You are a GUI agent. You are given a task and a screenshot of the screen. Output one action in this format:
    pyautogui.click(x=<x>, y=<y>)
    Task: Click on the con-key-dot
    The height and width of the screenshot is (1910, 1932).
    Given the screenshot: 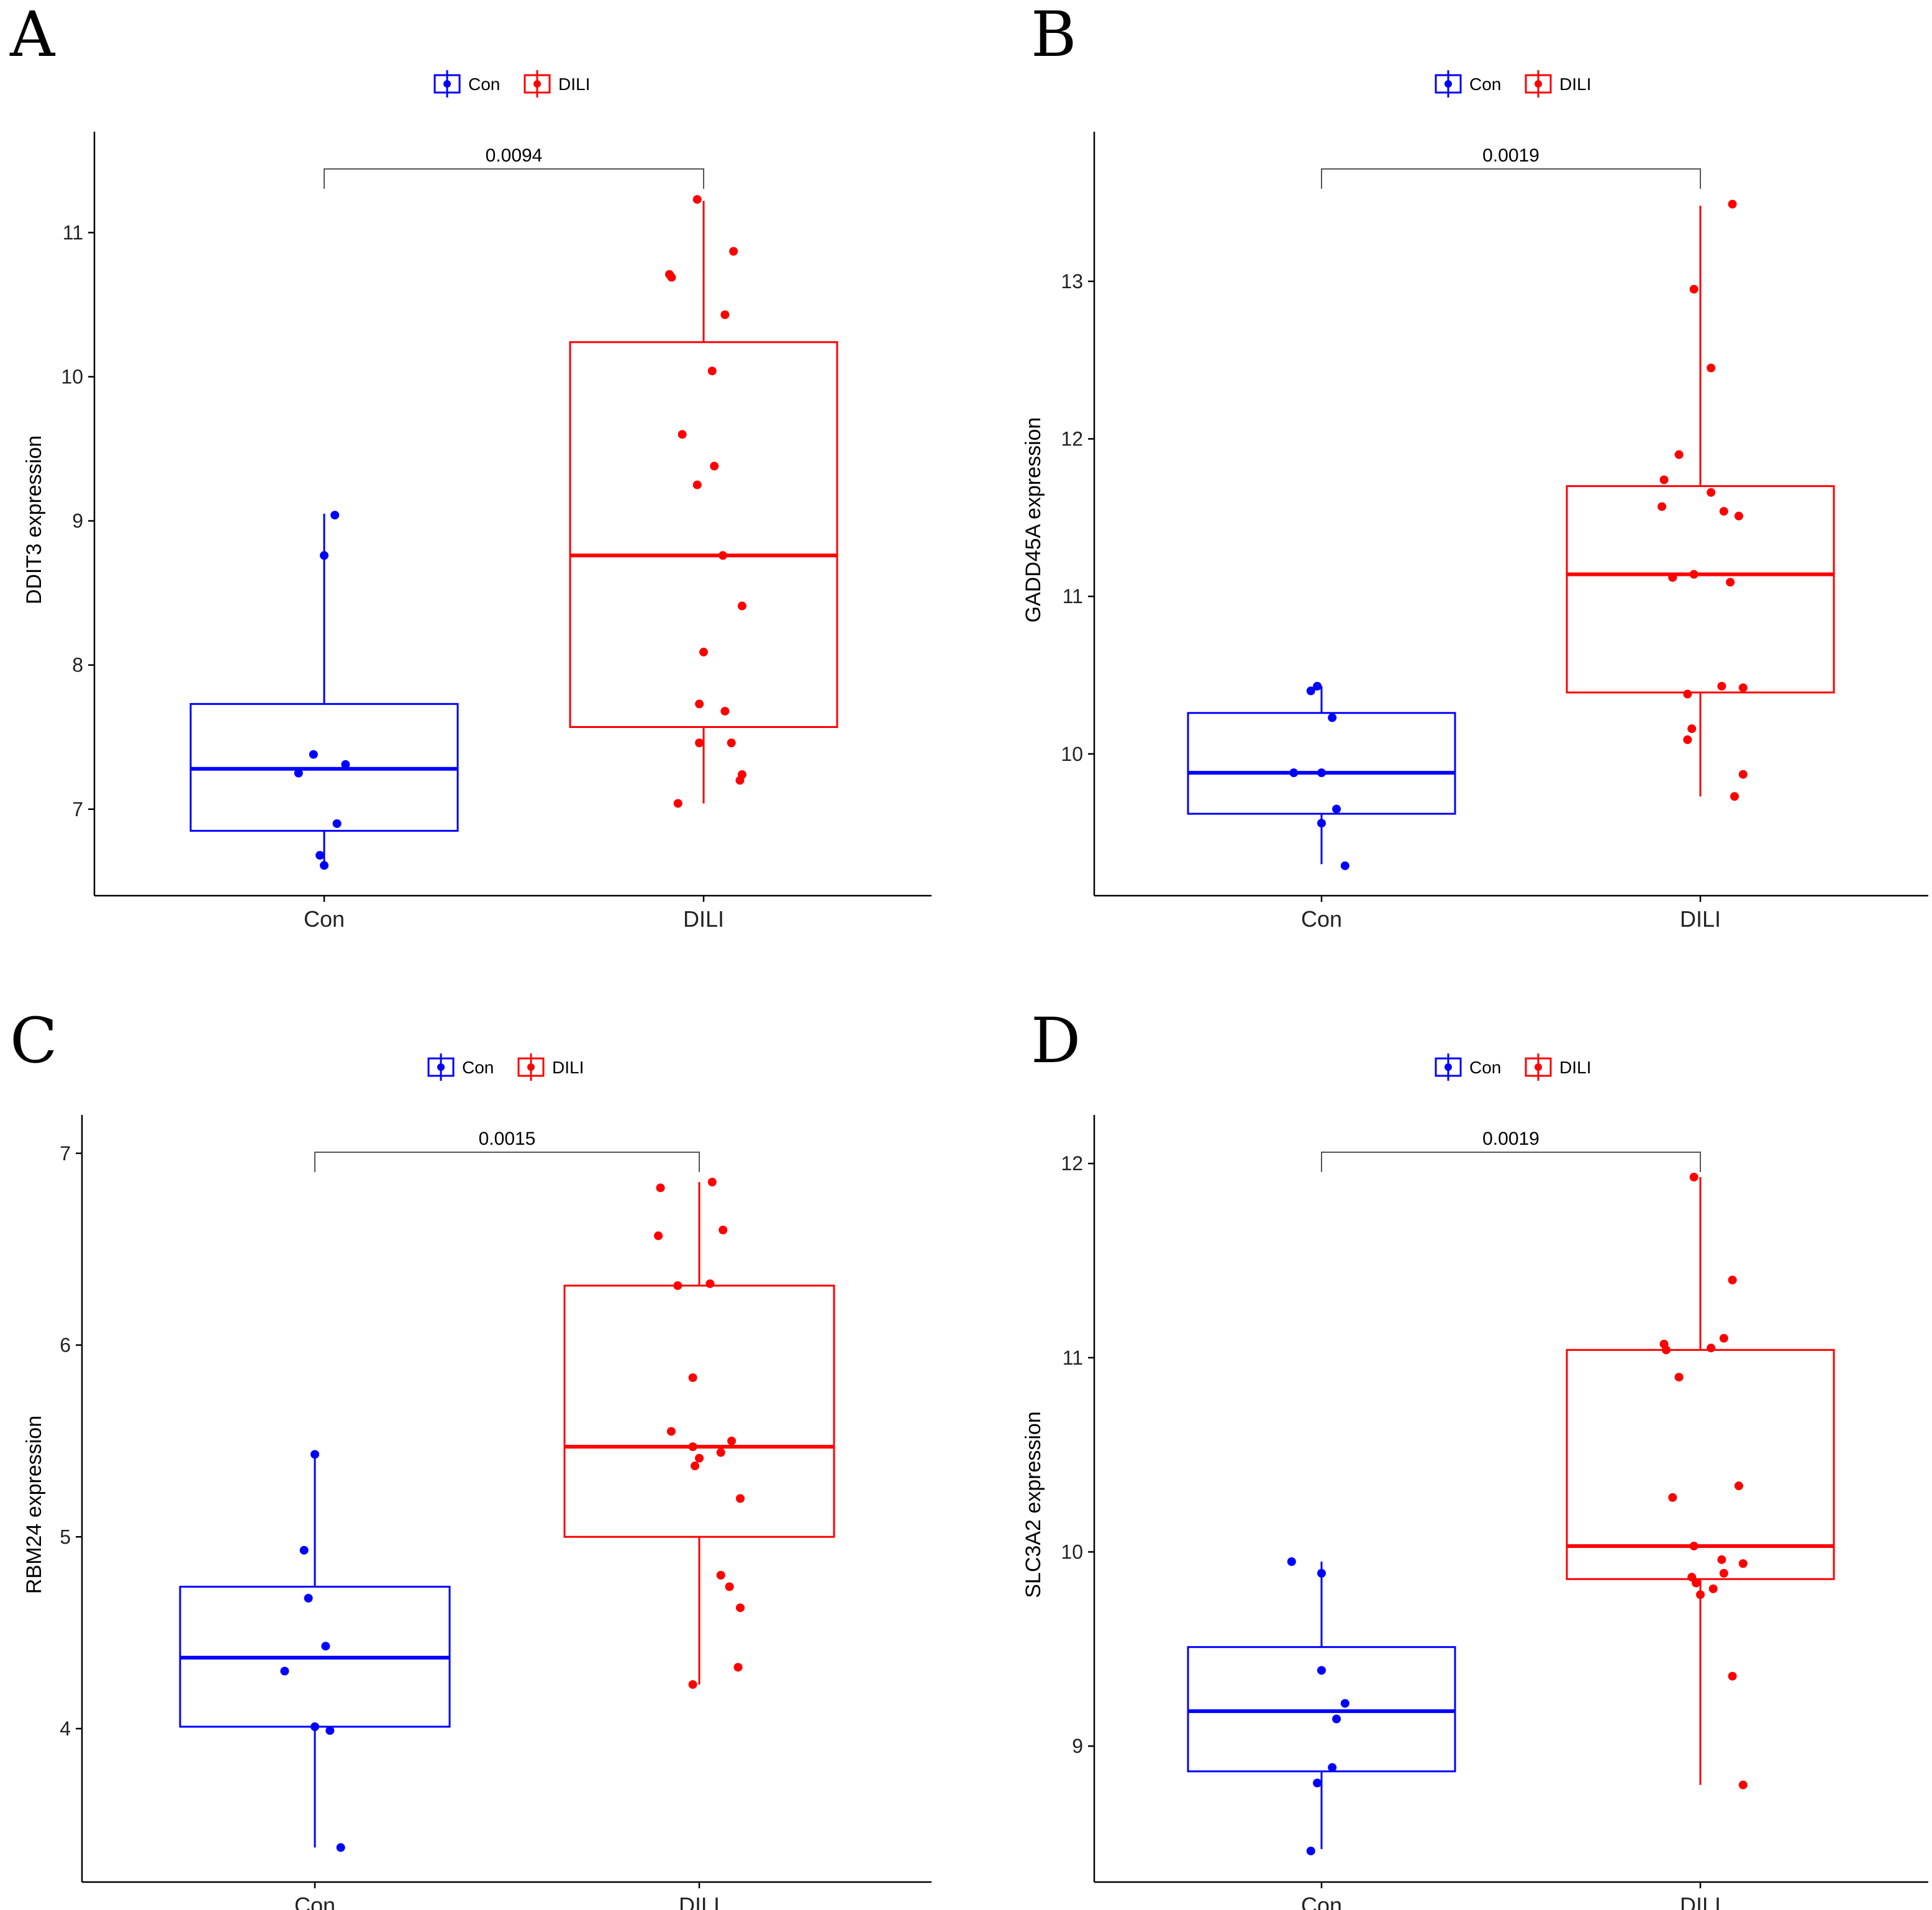 What is the action you would take?
    pyautogui.click(x=441, y=1067)
    